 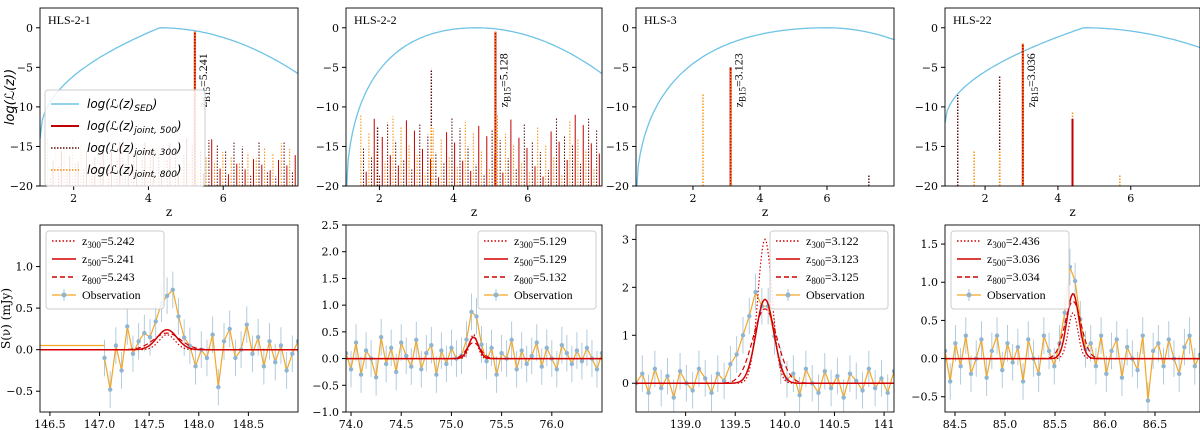 I want to click on legend-entry: z500=3.123, so click(x=832, y=260).